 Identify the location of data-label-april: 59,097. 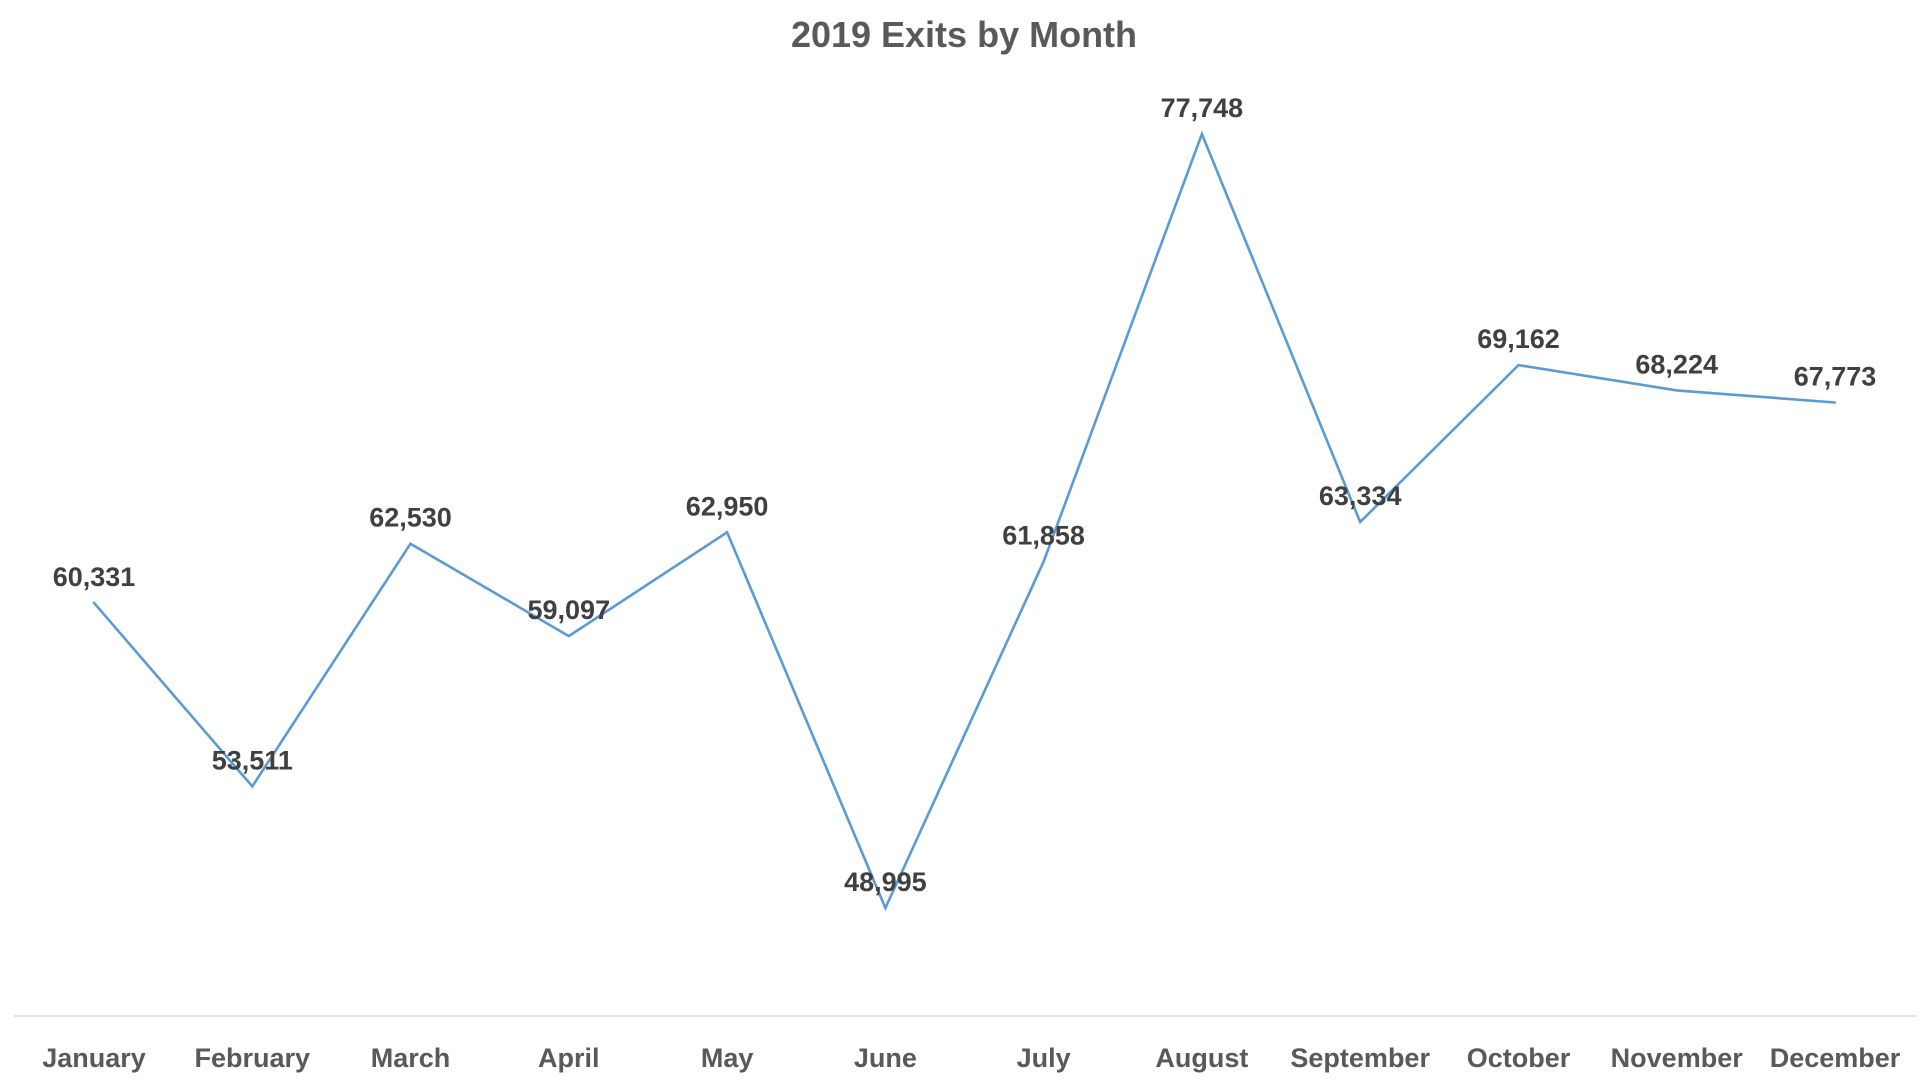
(569, 610).